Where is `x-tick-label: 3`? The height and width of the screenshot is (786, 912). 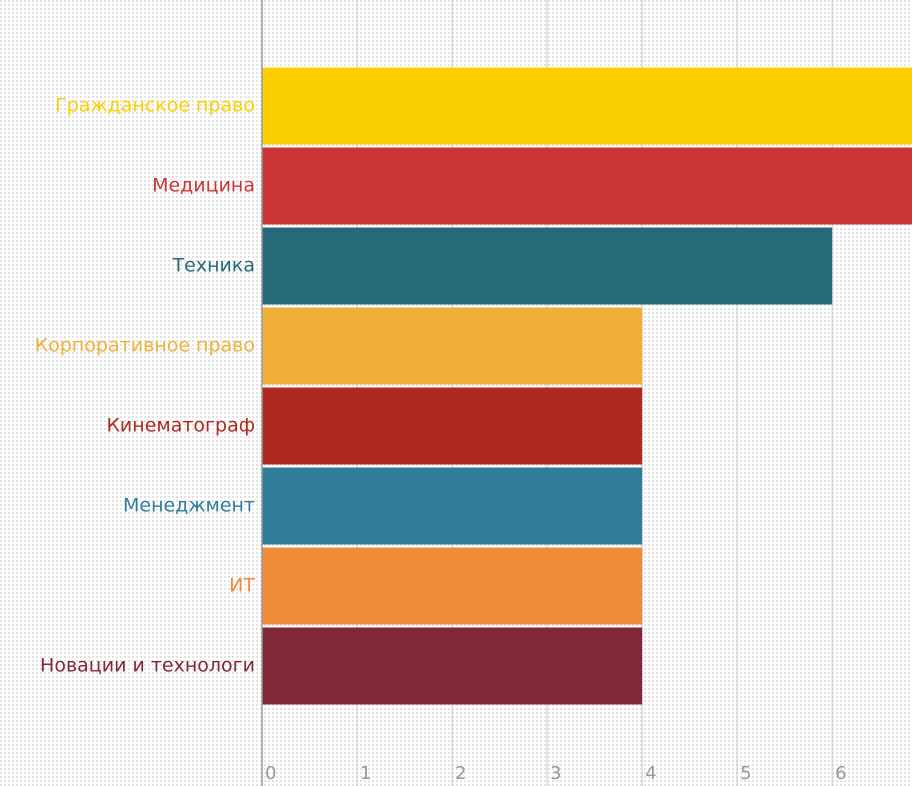
x-tick-label: 3 is located at coordinates (555, 773).